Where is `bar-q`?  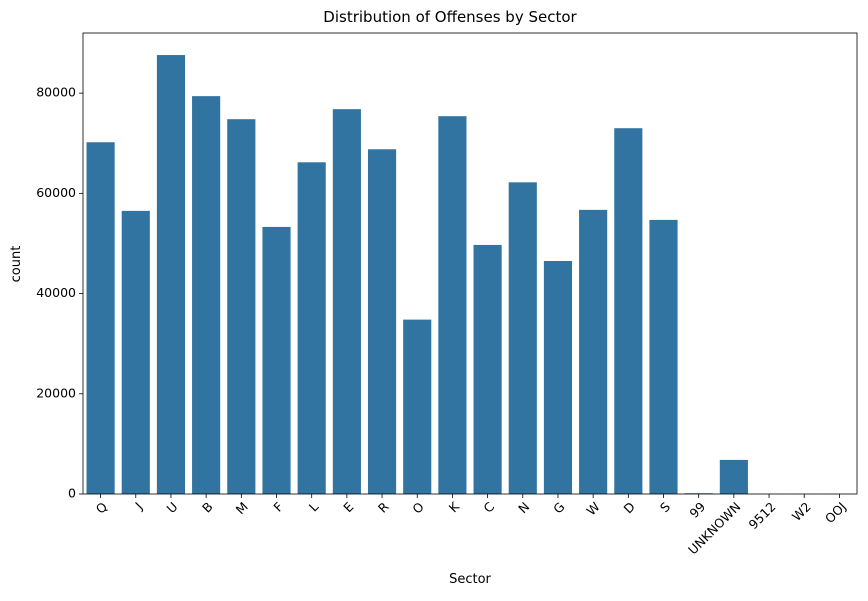 bar-q is located at coordinates (101, 318).